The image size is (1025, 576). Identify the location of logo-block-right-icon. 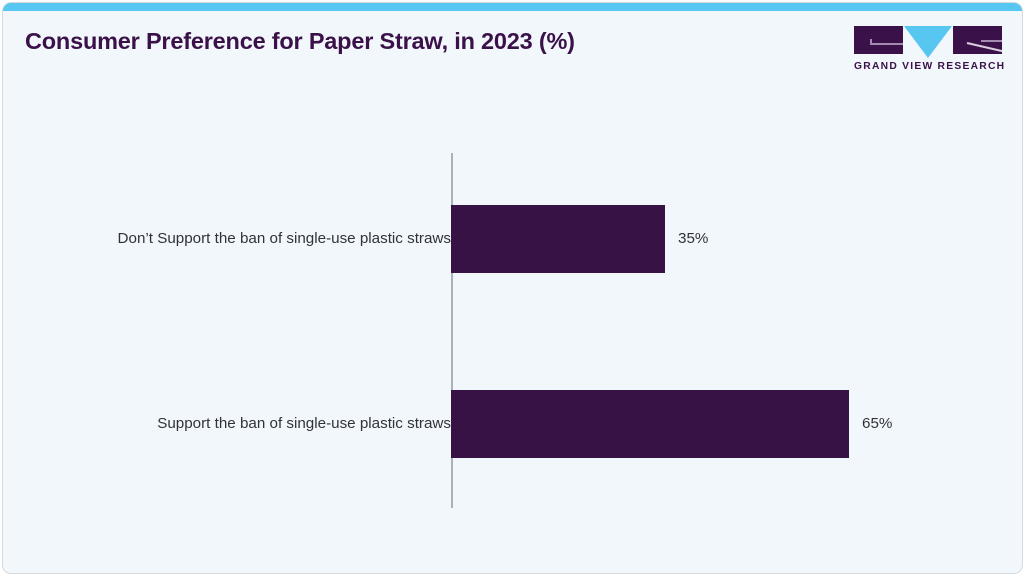
(977, 40).